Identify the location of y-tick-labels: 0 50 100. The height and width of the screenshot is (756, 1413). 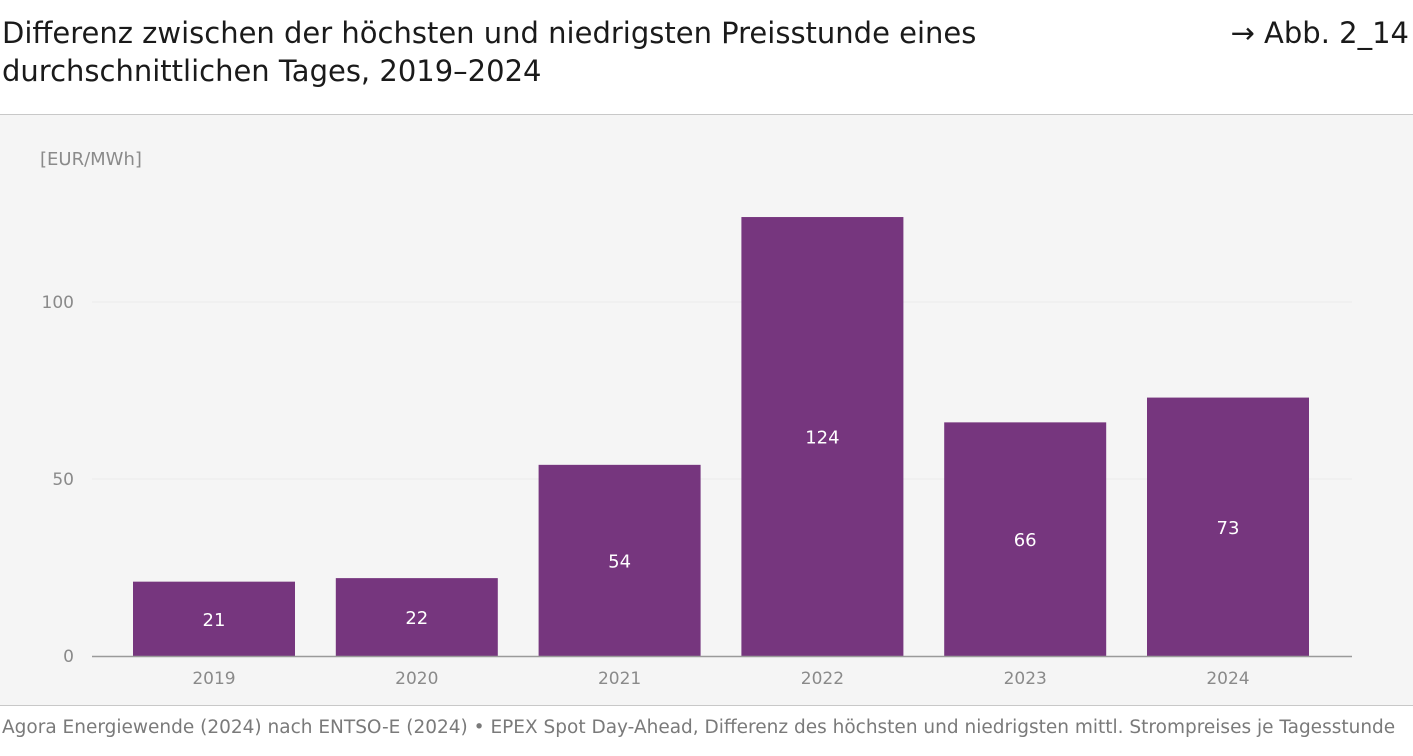
(58, 480).